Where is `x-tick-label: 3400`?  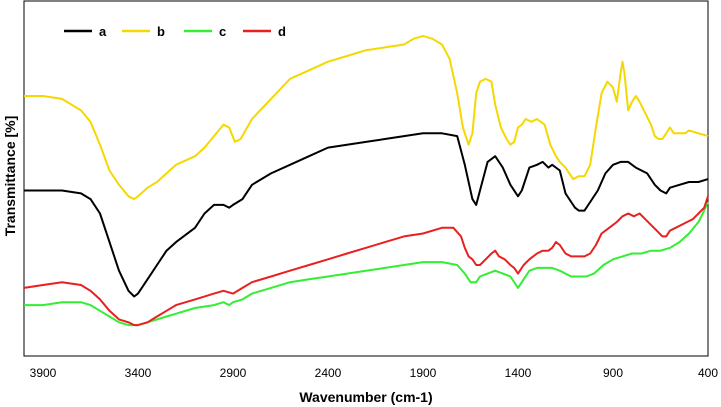 x-tick-label: 3400 is located at coordinates (138, 373).